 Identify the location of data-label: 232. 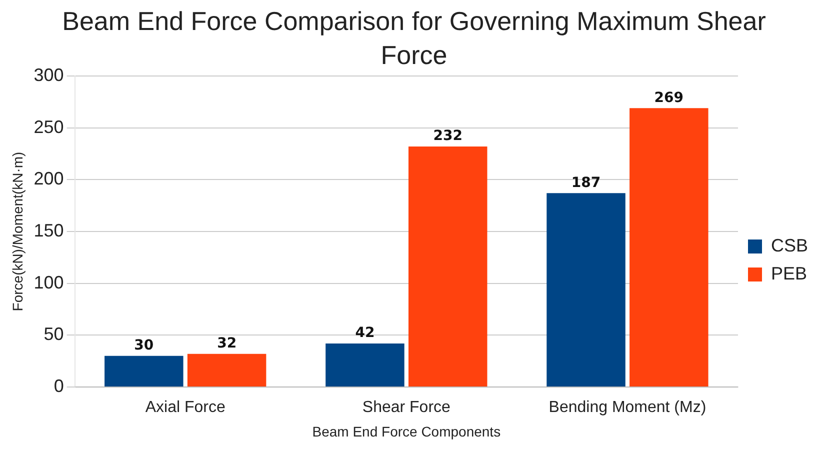
(447, 136).